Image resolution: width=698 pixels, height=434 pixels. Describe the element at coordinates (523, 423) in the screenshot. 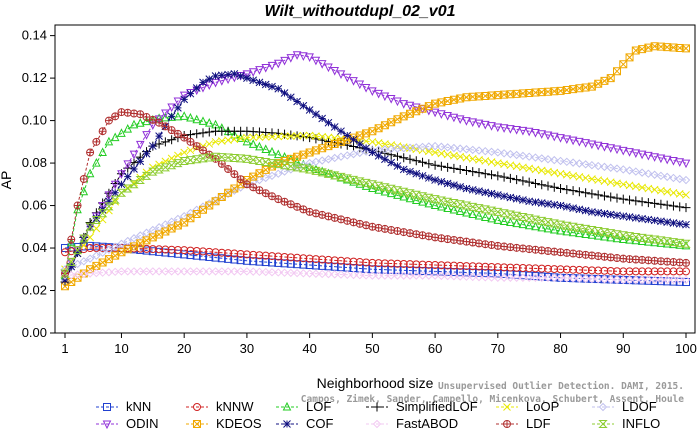

I see `legend-item-ldf: LDF` at that location.